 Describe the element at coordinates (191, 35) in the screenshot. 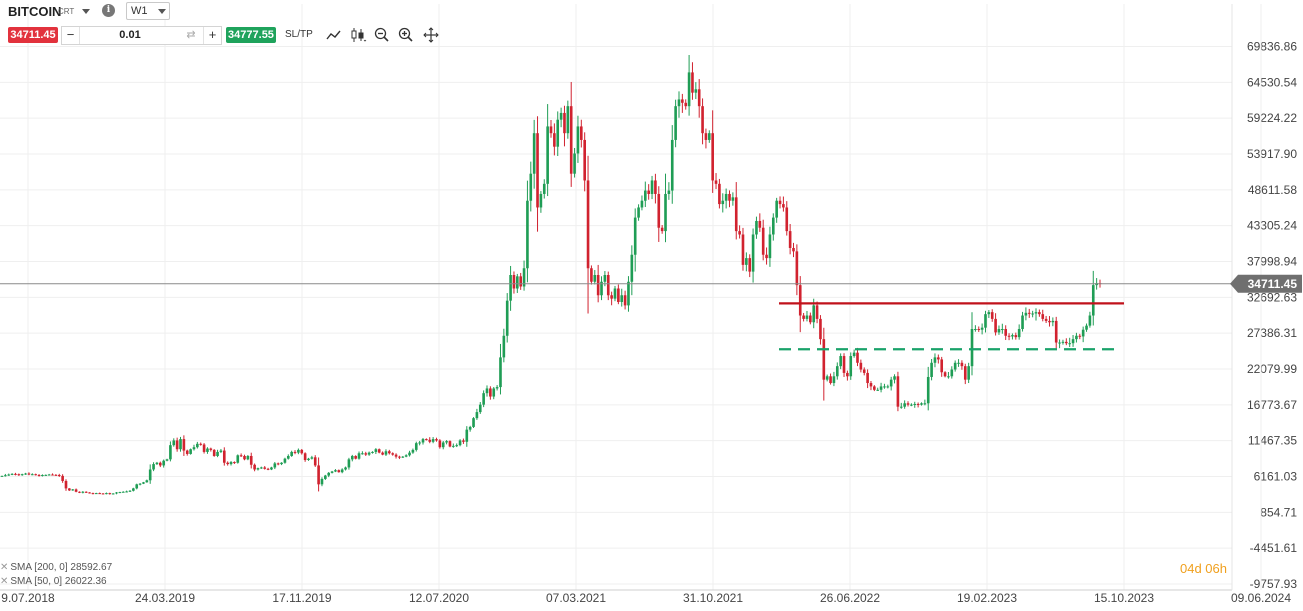

I see `swap-icon: ⇄` at that location.